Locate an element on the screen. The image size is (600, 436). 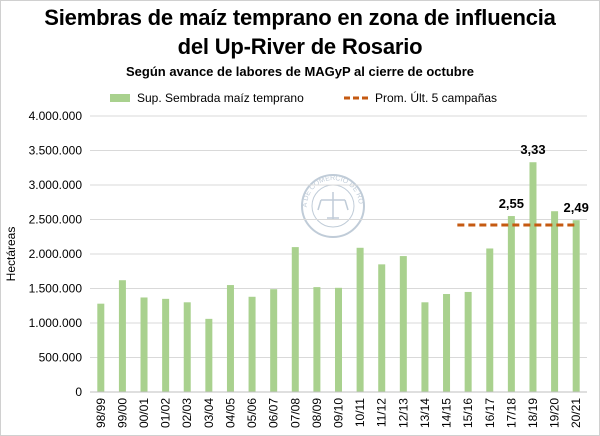
y-tick-label: 3.500.000 is located at coordinates (56, 151).